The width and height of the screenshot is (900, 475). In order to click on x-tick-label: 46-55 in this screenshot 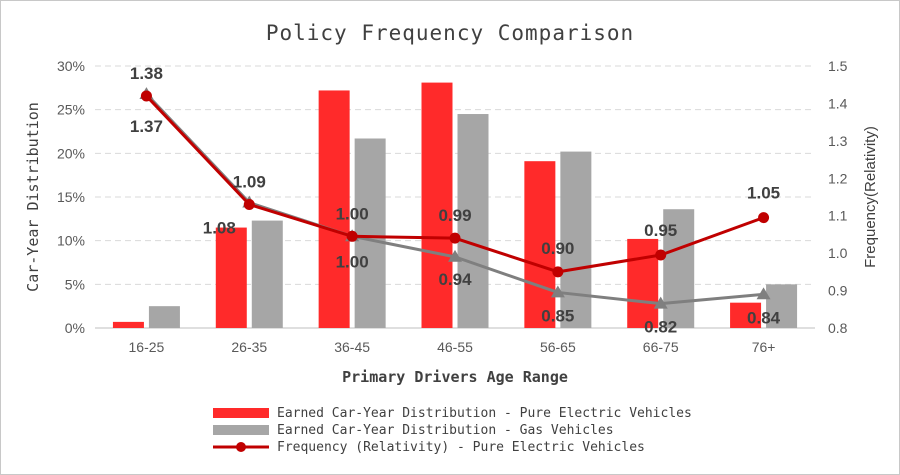, I will do `click(455, 347)`.